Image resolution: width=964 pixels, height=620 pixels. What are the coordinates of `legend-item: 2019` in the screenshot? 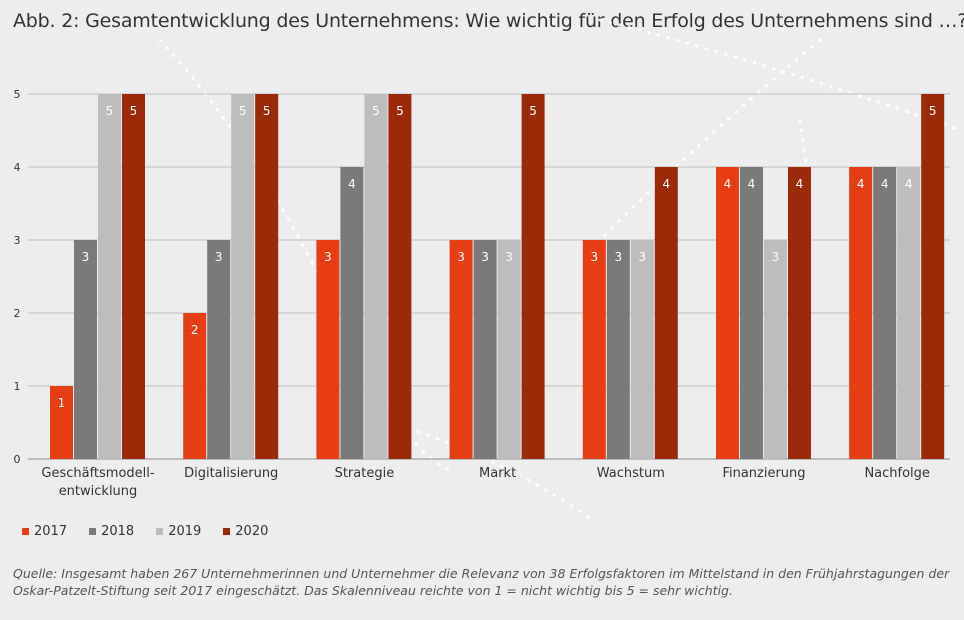 It's located at (178, 531).